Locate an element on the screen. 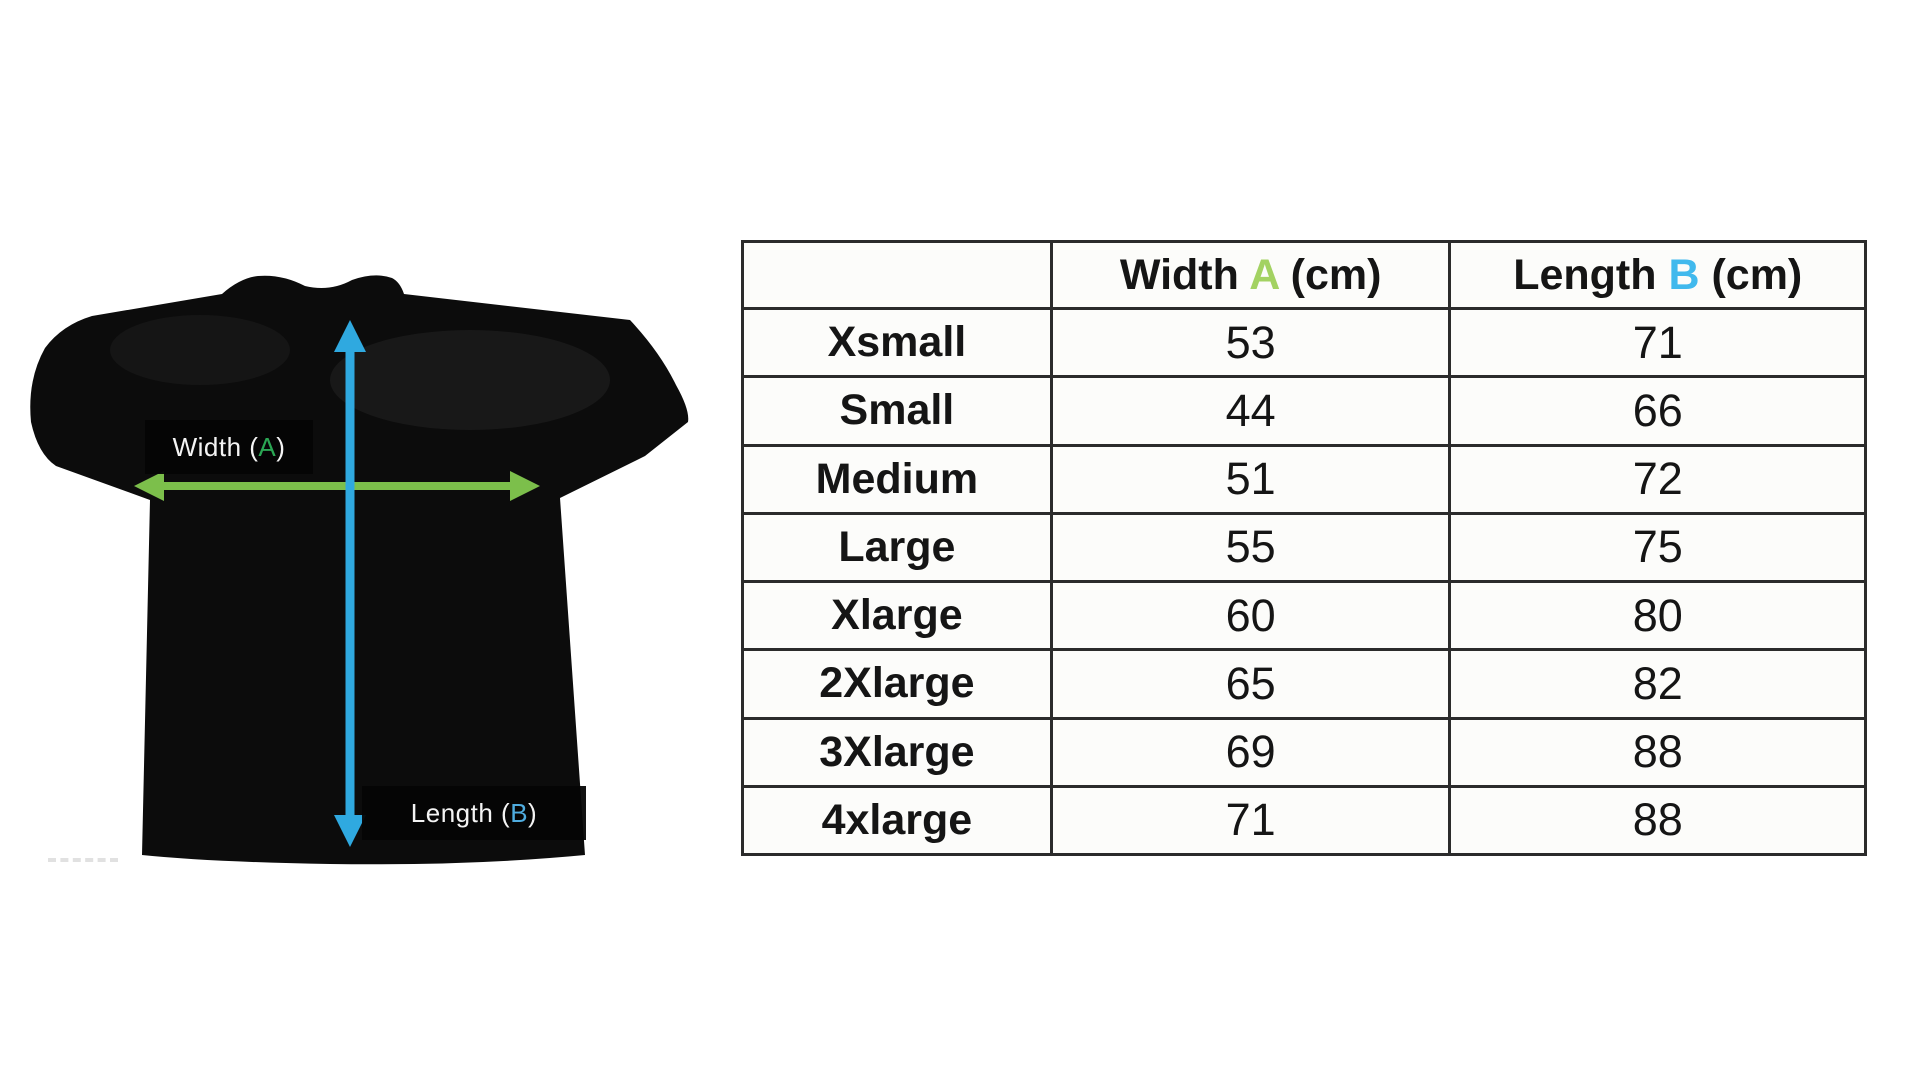 Image resolution: width=1920 pixels, height=1080 pixels. table-row: Medium 51 72 is located at coordinates (1304, 479).